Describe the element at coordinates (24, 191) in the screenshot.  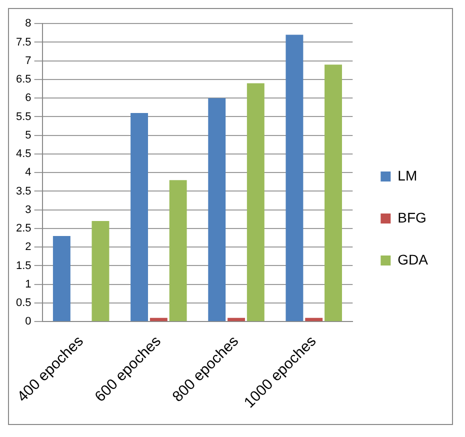
I see `y-tick-label: 3.5` at that location.